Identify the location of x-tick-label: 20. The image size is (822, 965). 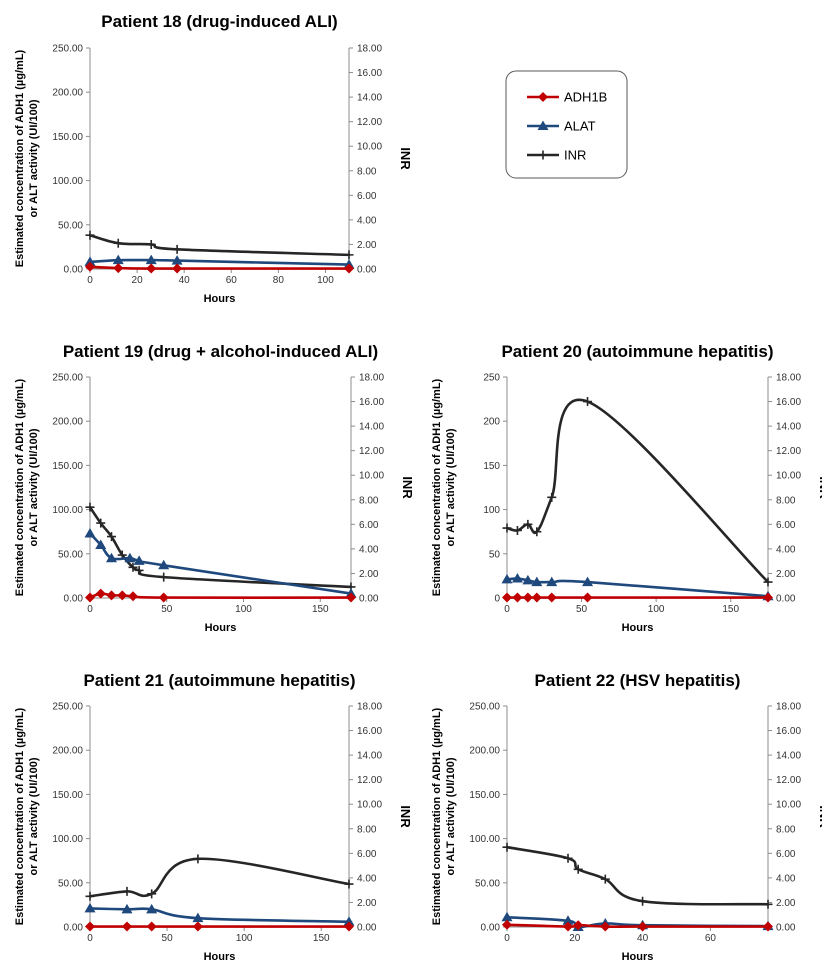
(138, 280).